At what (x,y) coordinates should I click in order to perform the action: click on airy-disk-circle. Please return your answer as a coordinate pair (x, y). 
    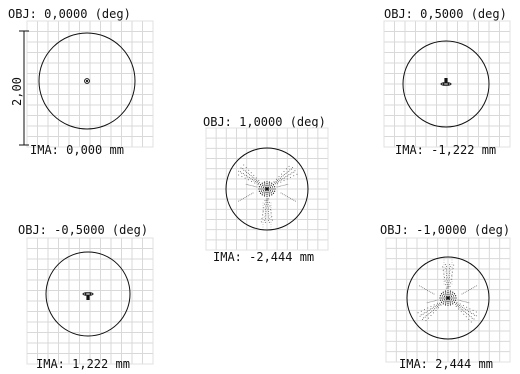
    Looking at the image, I should click on (88, 294).